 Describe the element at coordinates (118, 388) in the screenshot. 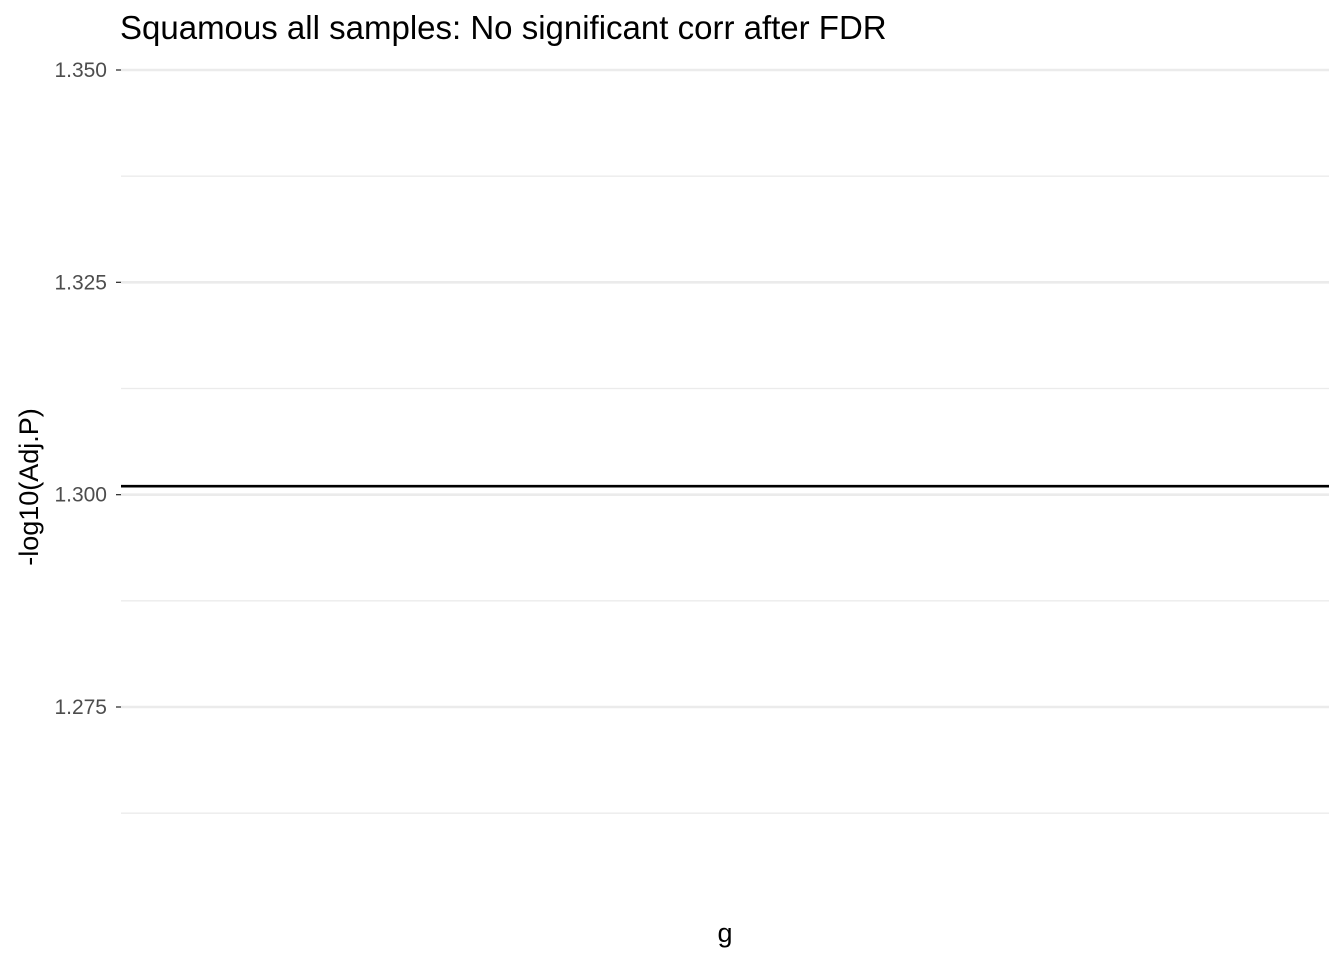

I see `y-tick-marks` at that location.